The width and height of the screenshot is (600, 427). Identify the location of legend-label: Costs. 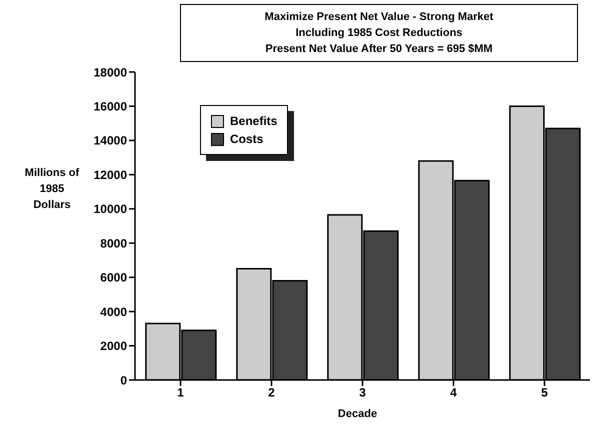
(247, 139).